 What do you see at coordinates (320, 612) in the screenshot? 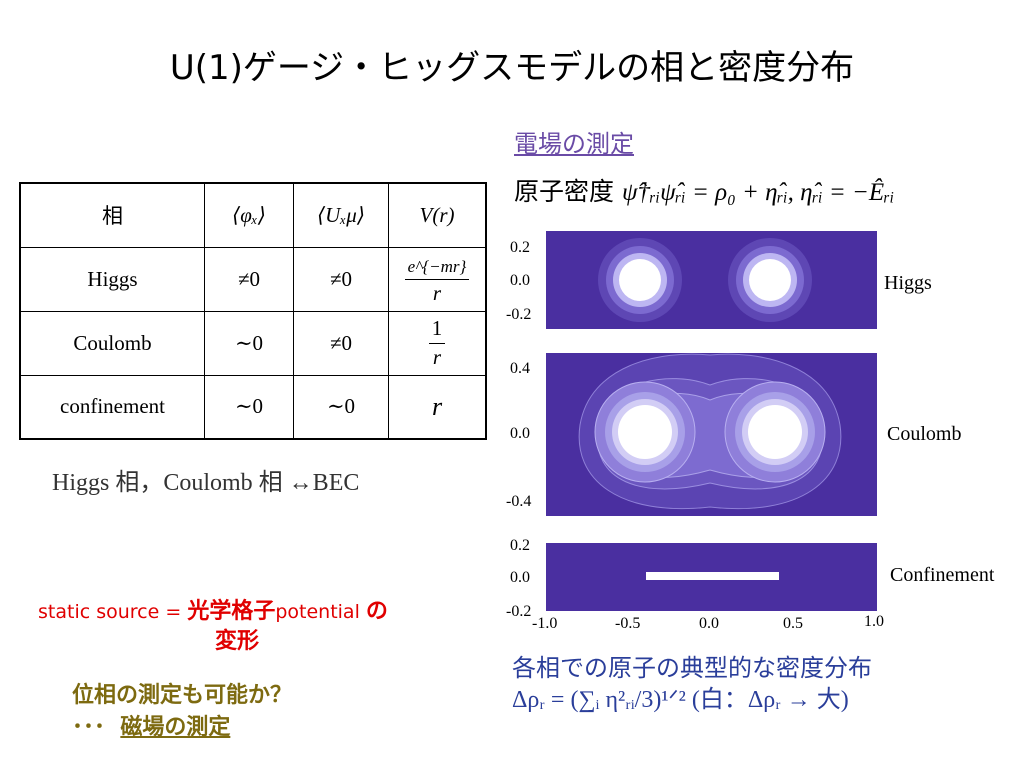
I see `static-source-mid: potential` at bounding box center [320, 612].